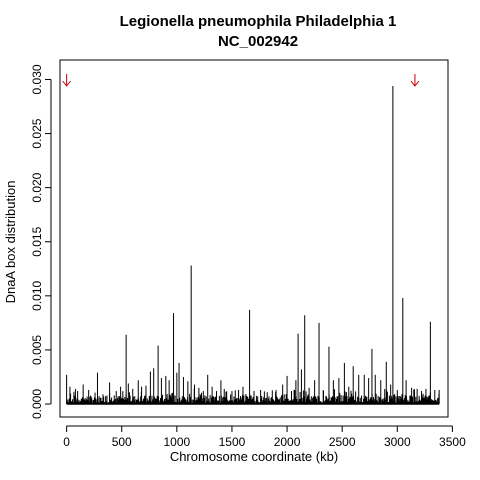 Image resolution: width=480 pixels, height=480 pixels. What do you see at coordinates (253, 396) in the screenshot?
I see `baseline-noise` at bounding box center [253, 396].